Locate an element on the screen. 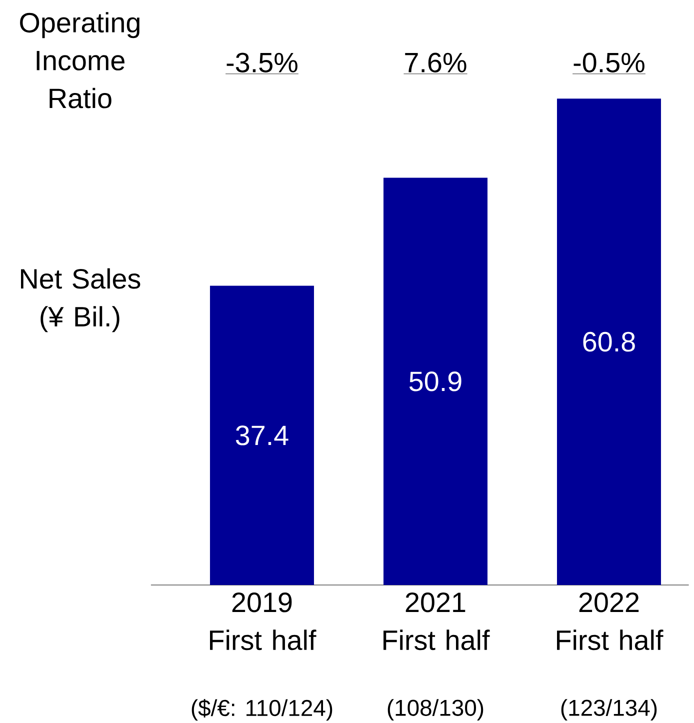  data-label: 60.8 is located at coordinates (609, 342).